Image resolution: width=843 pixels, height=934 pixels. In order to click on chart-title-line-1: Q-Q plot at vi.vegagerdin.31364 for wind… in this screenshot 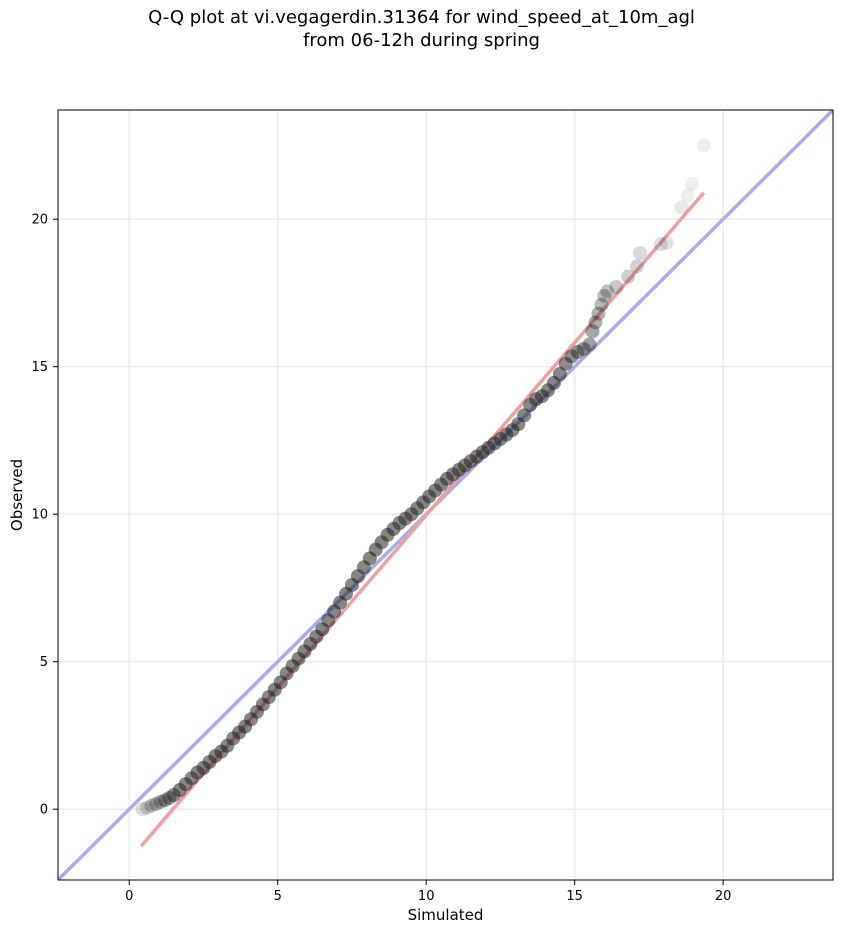, I will do `click(421, 17)`.